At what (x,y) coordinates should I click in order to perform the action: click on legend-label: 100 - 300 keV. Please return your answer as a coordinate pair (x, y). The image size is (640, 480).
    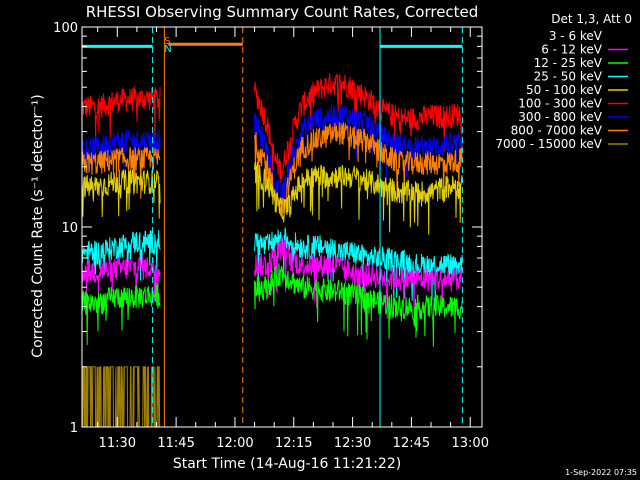
    Looking at the image, I should click on (560, 104).